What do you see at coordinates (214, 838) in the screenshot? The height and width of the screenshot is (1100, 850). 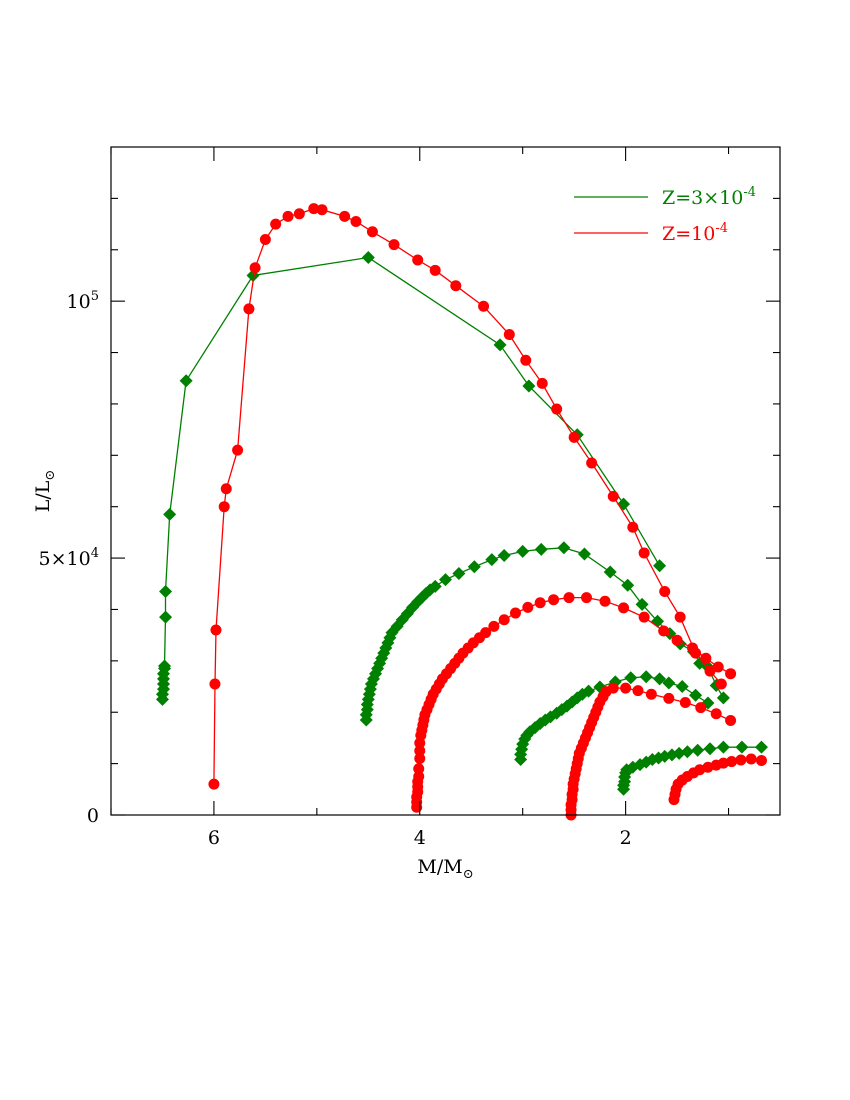 I see `x-tick-label: 6` at bounding box center [214, 838].